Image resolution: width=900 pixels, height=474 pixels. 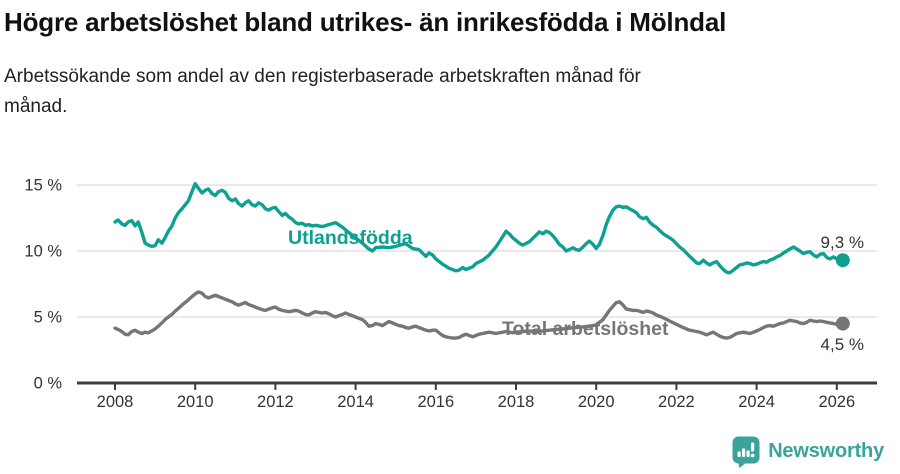 What do you see at coordinates (48, 318) in the screenshot?
I see `y-tick-label: 5 %` at bounding box center [48, 318].